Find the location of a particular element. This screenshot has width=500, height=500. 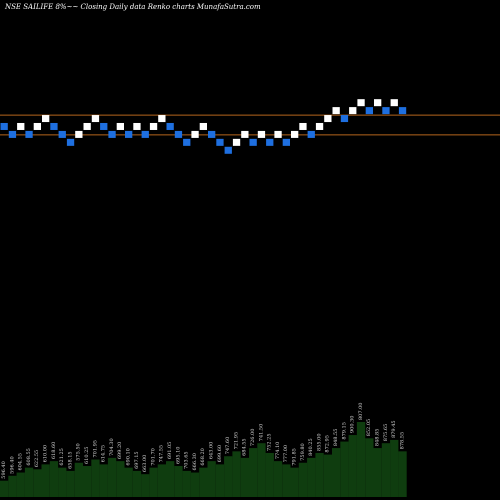

volume-label: 807.00 is located at coordinates (361, 412).